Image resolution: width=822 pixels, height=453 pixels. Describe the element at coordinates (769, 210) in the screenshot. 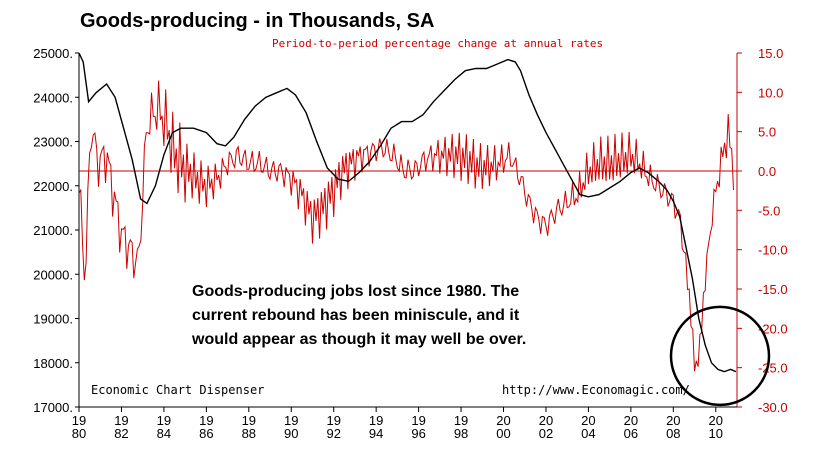

I see `right-axis-tick-label: -5.0` at that location.